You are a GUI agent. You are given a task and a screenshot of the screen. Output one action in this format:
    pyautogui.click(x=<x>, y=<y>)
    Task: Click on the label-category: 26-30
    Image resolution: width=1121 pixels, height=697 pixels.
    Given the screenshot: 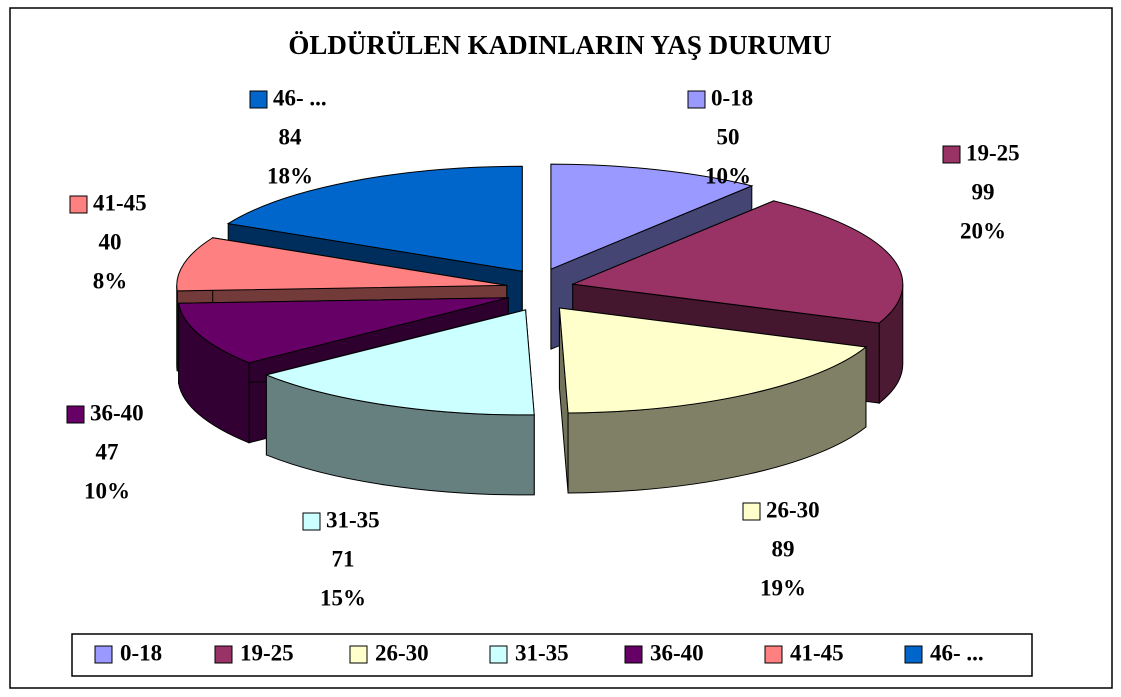 What is the action you would take?
    pyautogui.click(x=793, y=509)
    